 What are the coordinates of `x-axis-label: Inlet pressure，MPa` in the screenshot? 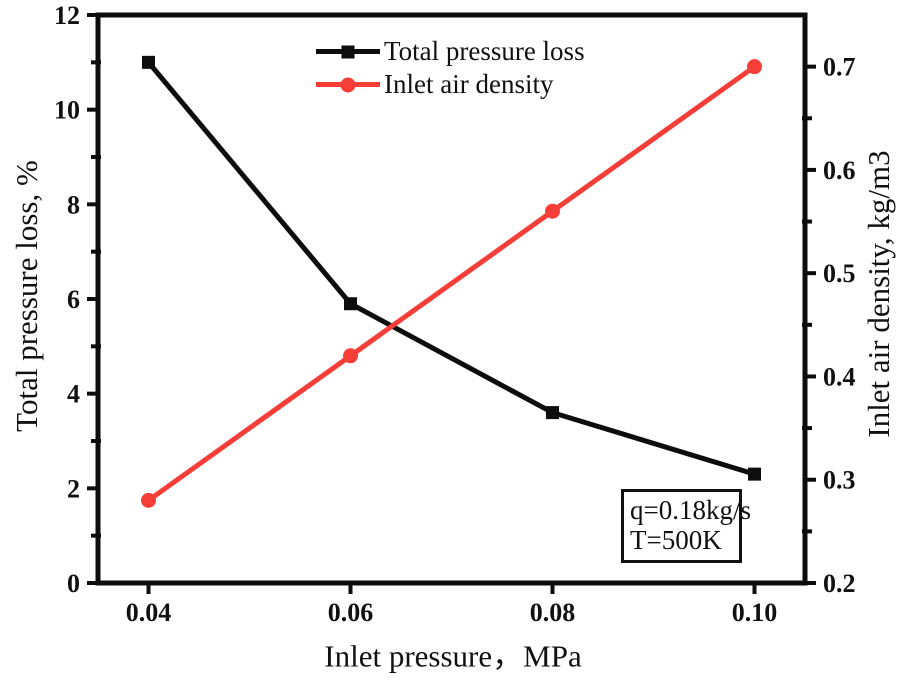 It's located at (453, 656).